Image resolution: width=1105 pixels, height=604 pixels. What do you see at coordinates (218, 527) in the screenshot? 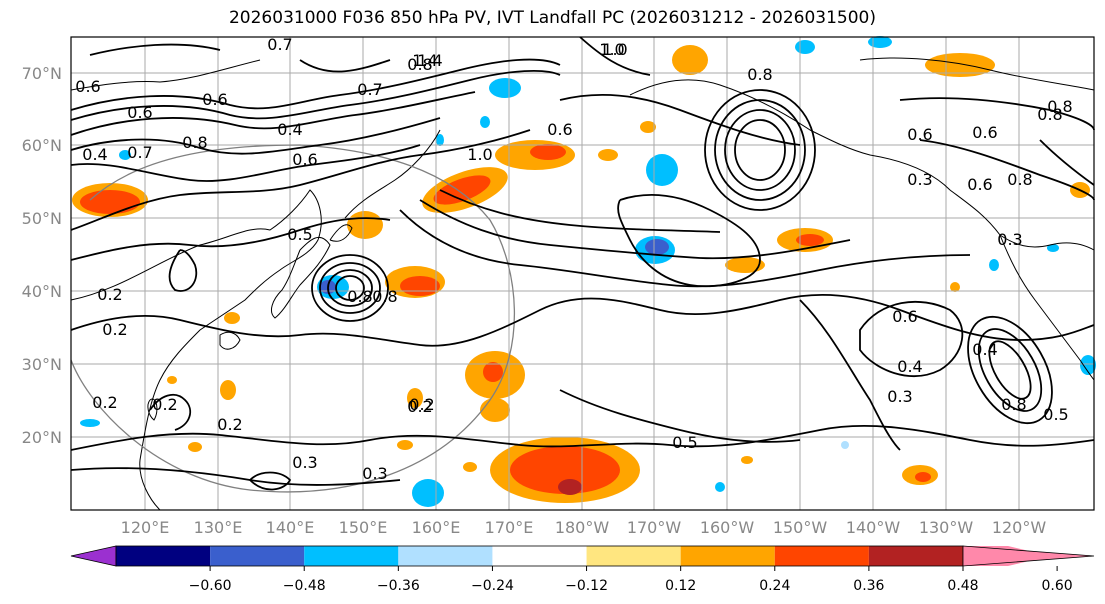
I see `lon-label: 130°E` at bounding box center [218, 527].